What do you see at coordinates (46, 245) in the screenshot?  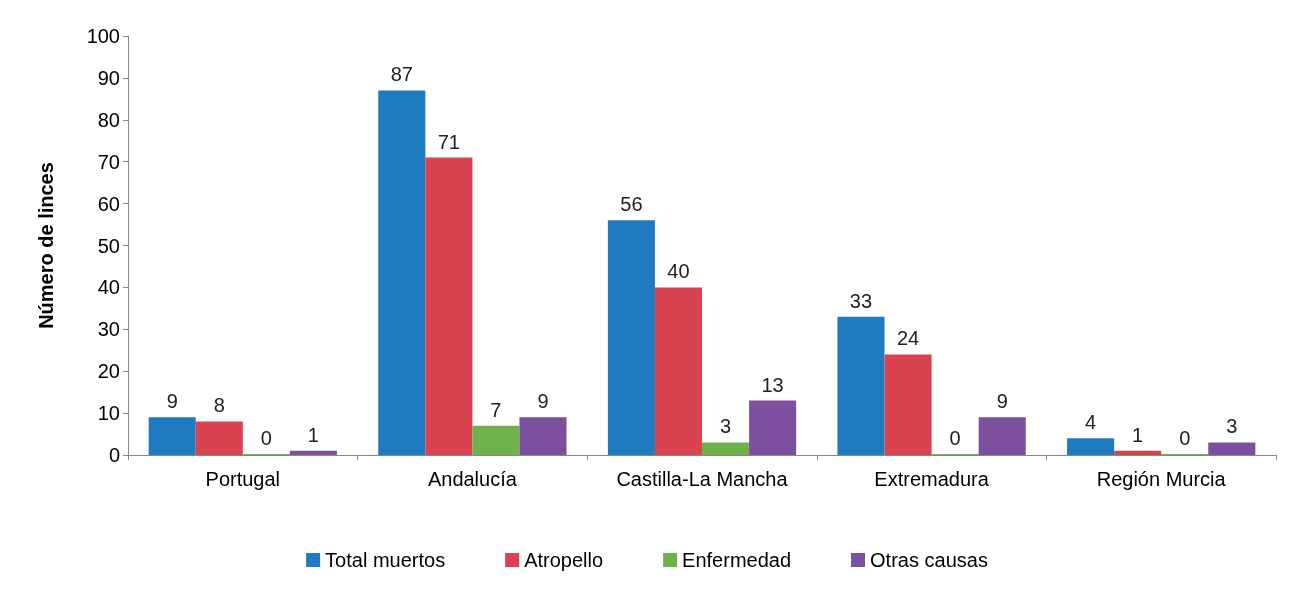 I see `y-axis-title: Número de linces` at bounding box center [46, 245].